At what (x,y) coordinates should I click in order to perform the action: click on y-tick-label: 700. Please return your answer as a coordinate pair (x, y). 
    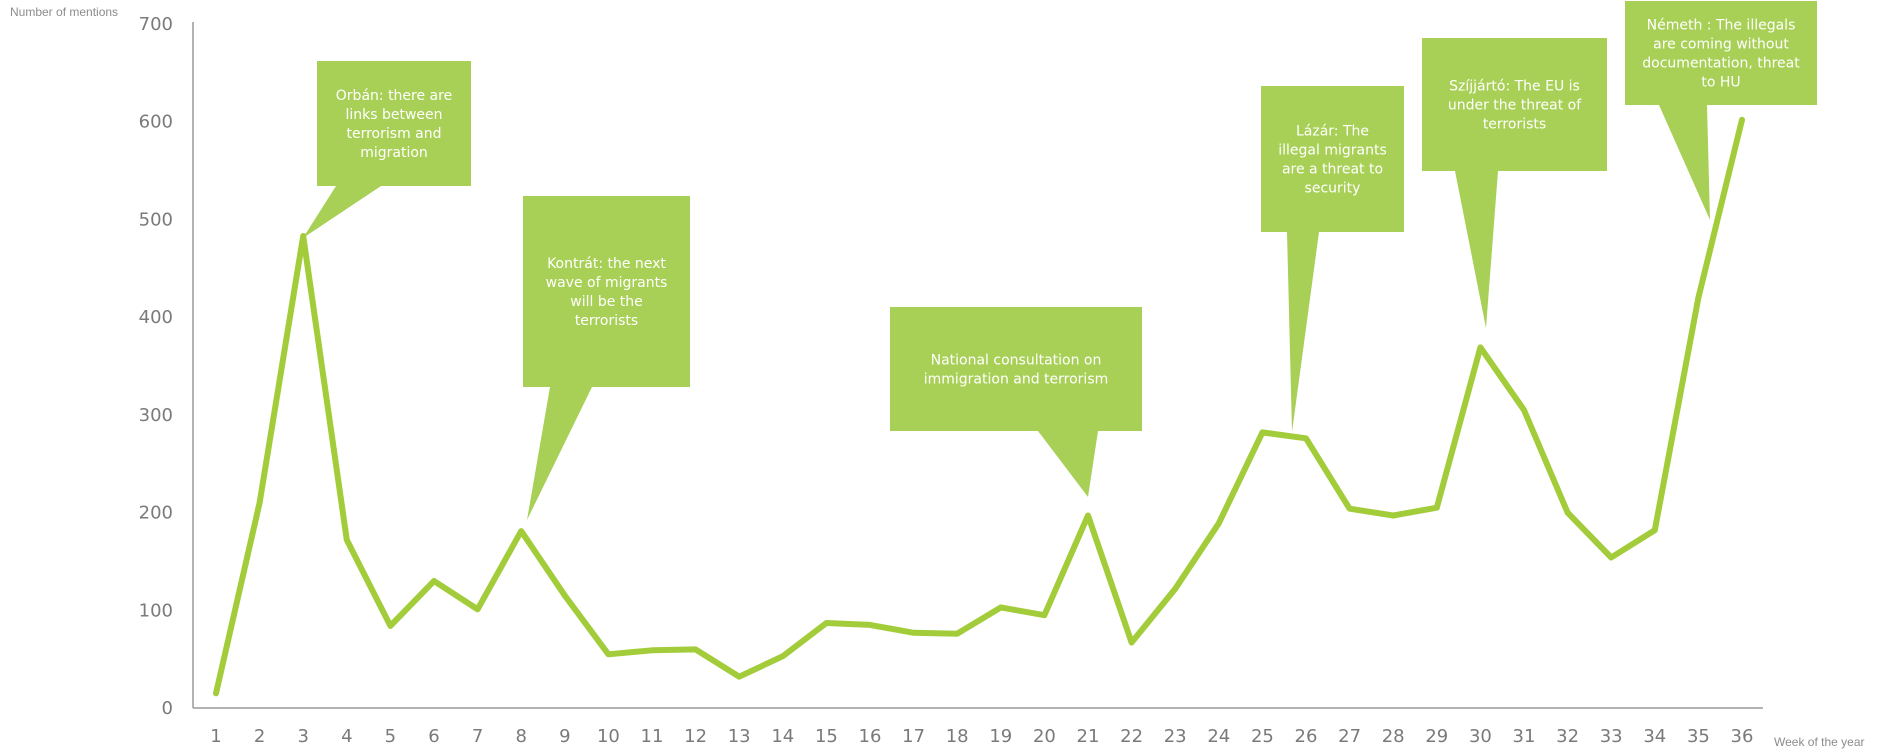
    Looking at the image, I should click on (156, 24).